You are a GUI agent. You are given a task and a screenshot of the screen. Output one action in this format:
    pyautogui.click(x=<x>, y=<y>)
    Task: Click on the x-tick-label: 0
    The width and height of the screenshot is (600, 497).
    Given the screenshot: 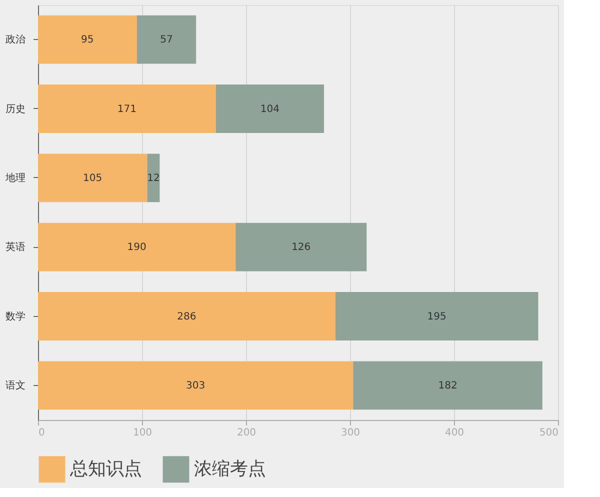 What is the action you would take?
    pyautogui.click(x=41, y=433)
    